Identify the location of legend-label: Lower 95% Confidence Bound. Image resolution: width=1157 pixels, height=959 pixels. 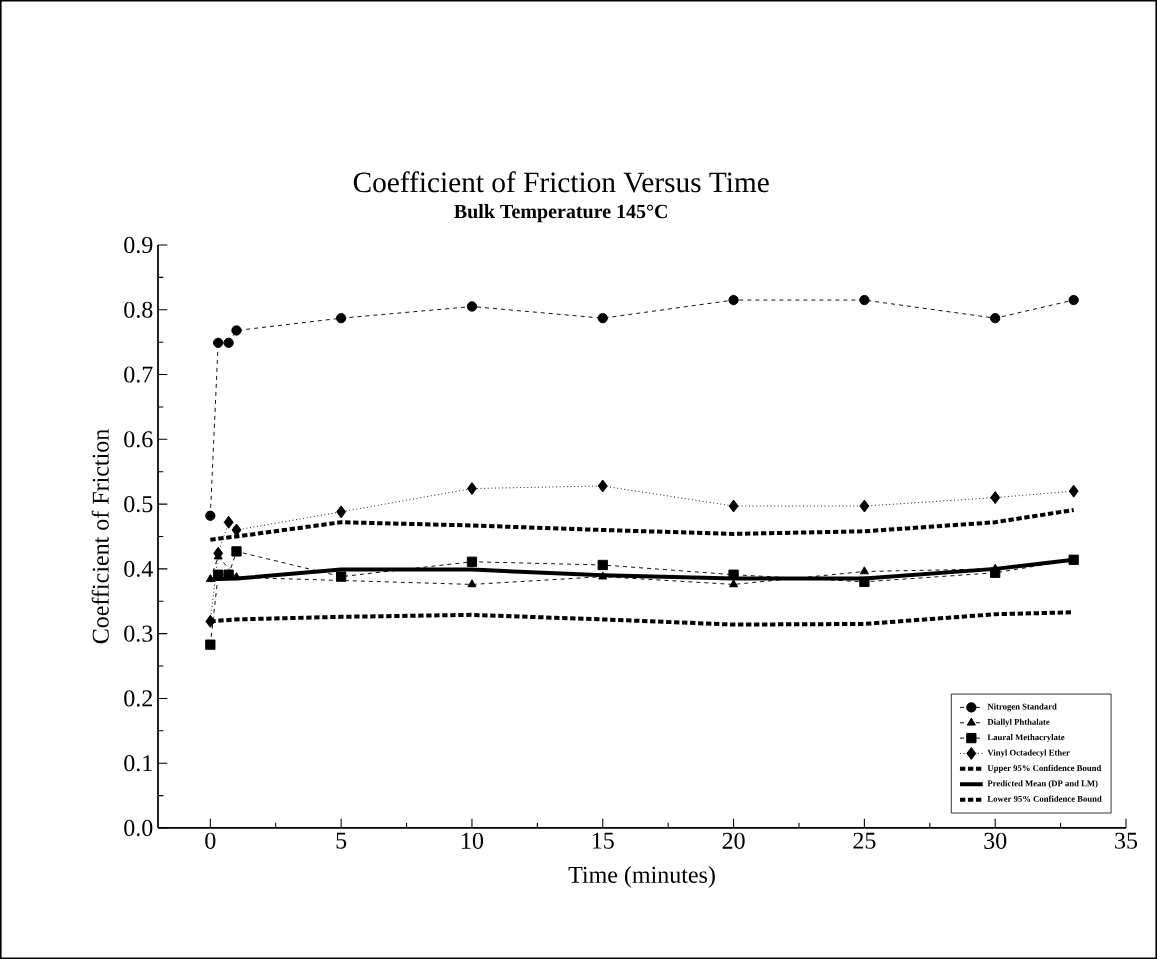
(1044, 798).